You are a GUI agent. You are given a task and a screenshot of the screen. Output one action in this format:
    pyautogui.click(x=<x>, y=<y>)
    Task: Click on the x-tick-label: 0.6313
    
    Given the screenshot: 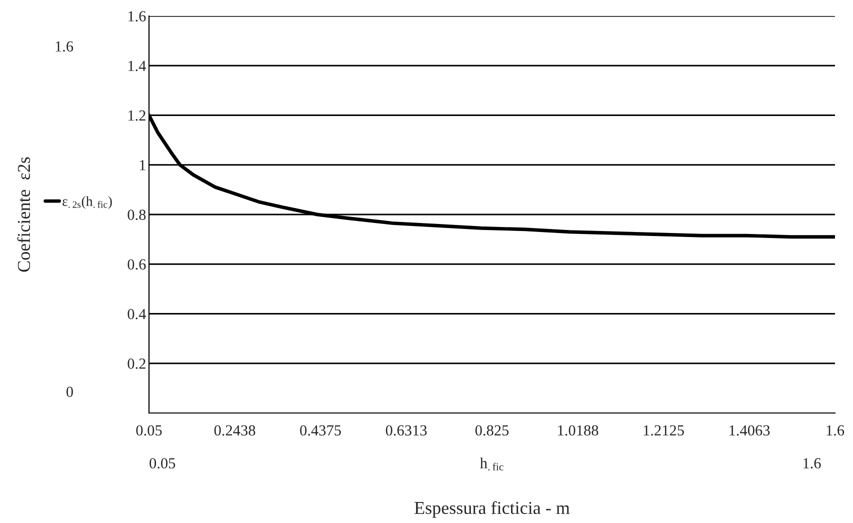 What is the action you would take?
    pyautogui.click(x=406, y=430)
    